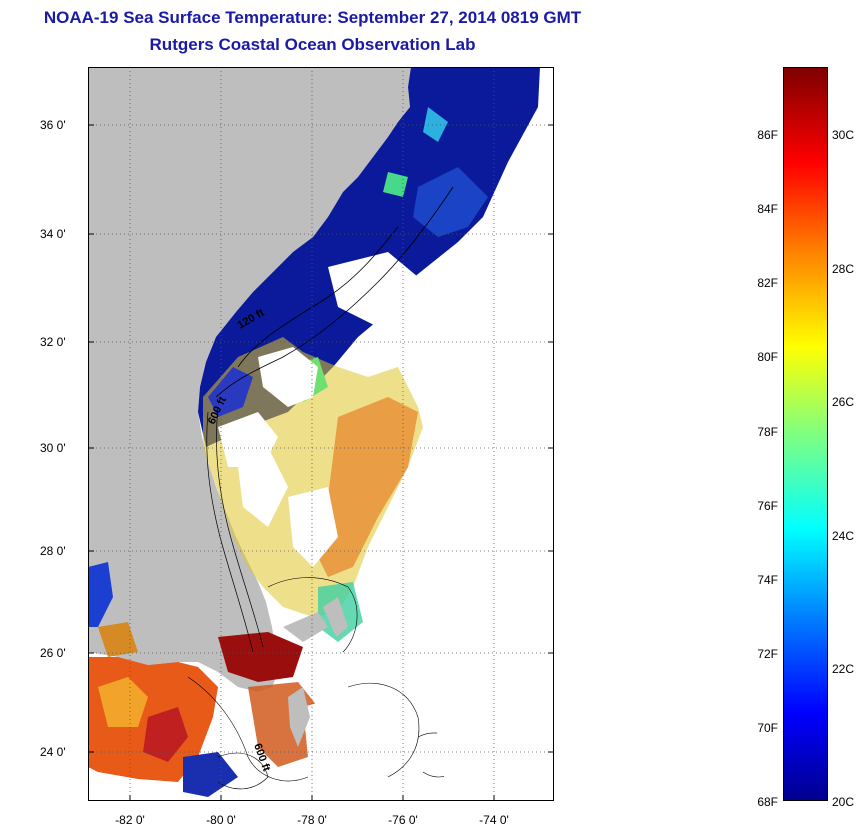  Describe the element at coordinates (53, 752) in the screenshot. I see `lat-label-24: 24 0'` at that location.